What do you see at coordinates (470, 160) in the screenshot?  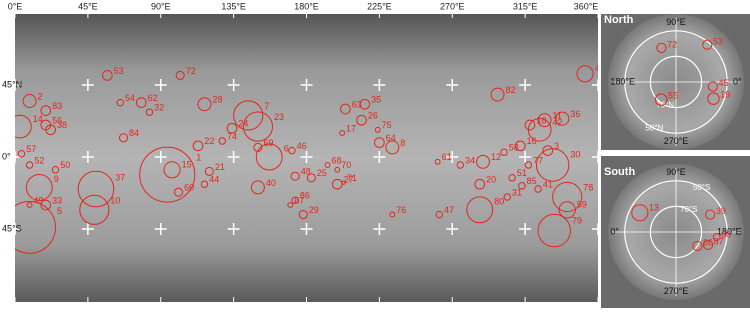 I see `crater-label: 34` at bounding box center [470, 160].